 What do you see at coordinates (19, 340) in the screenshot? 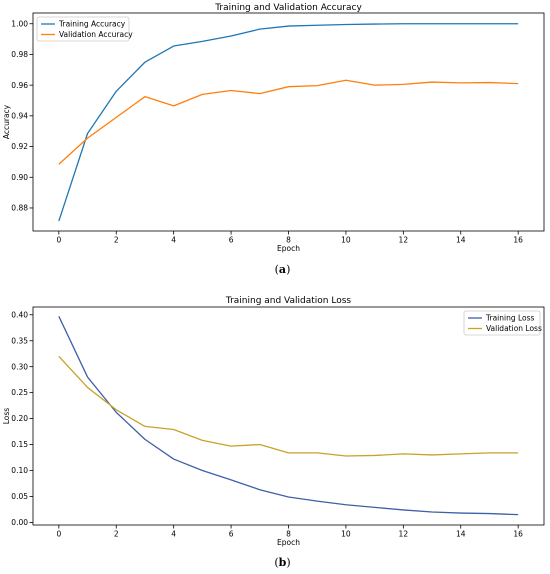
I see `y-tick-label: 0.35` at bounding box center [19, 340].